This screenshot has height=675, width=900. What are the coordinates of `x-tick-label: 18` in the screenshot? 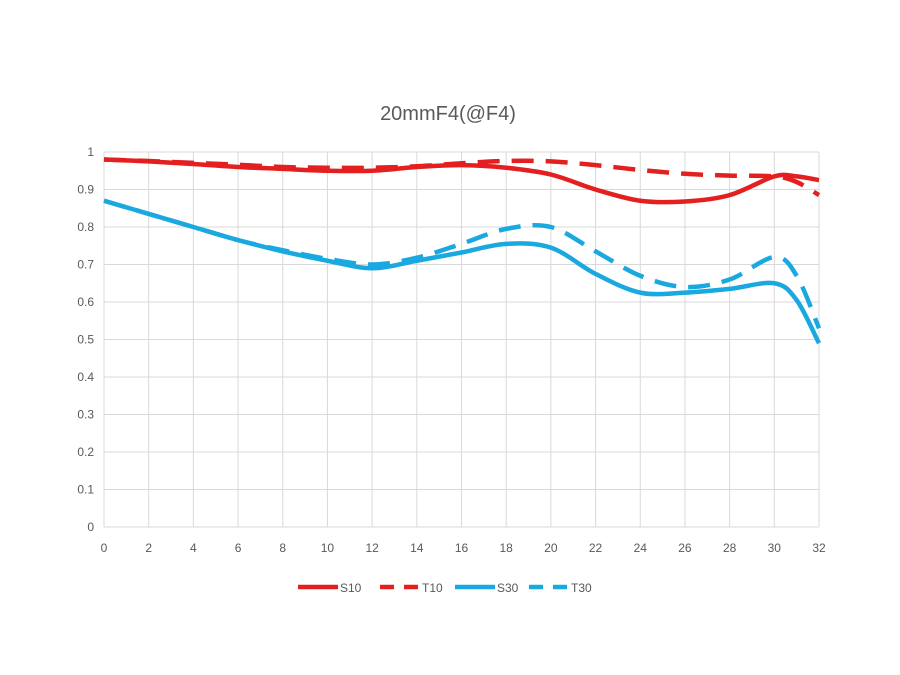 It's located at (507, 548).